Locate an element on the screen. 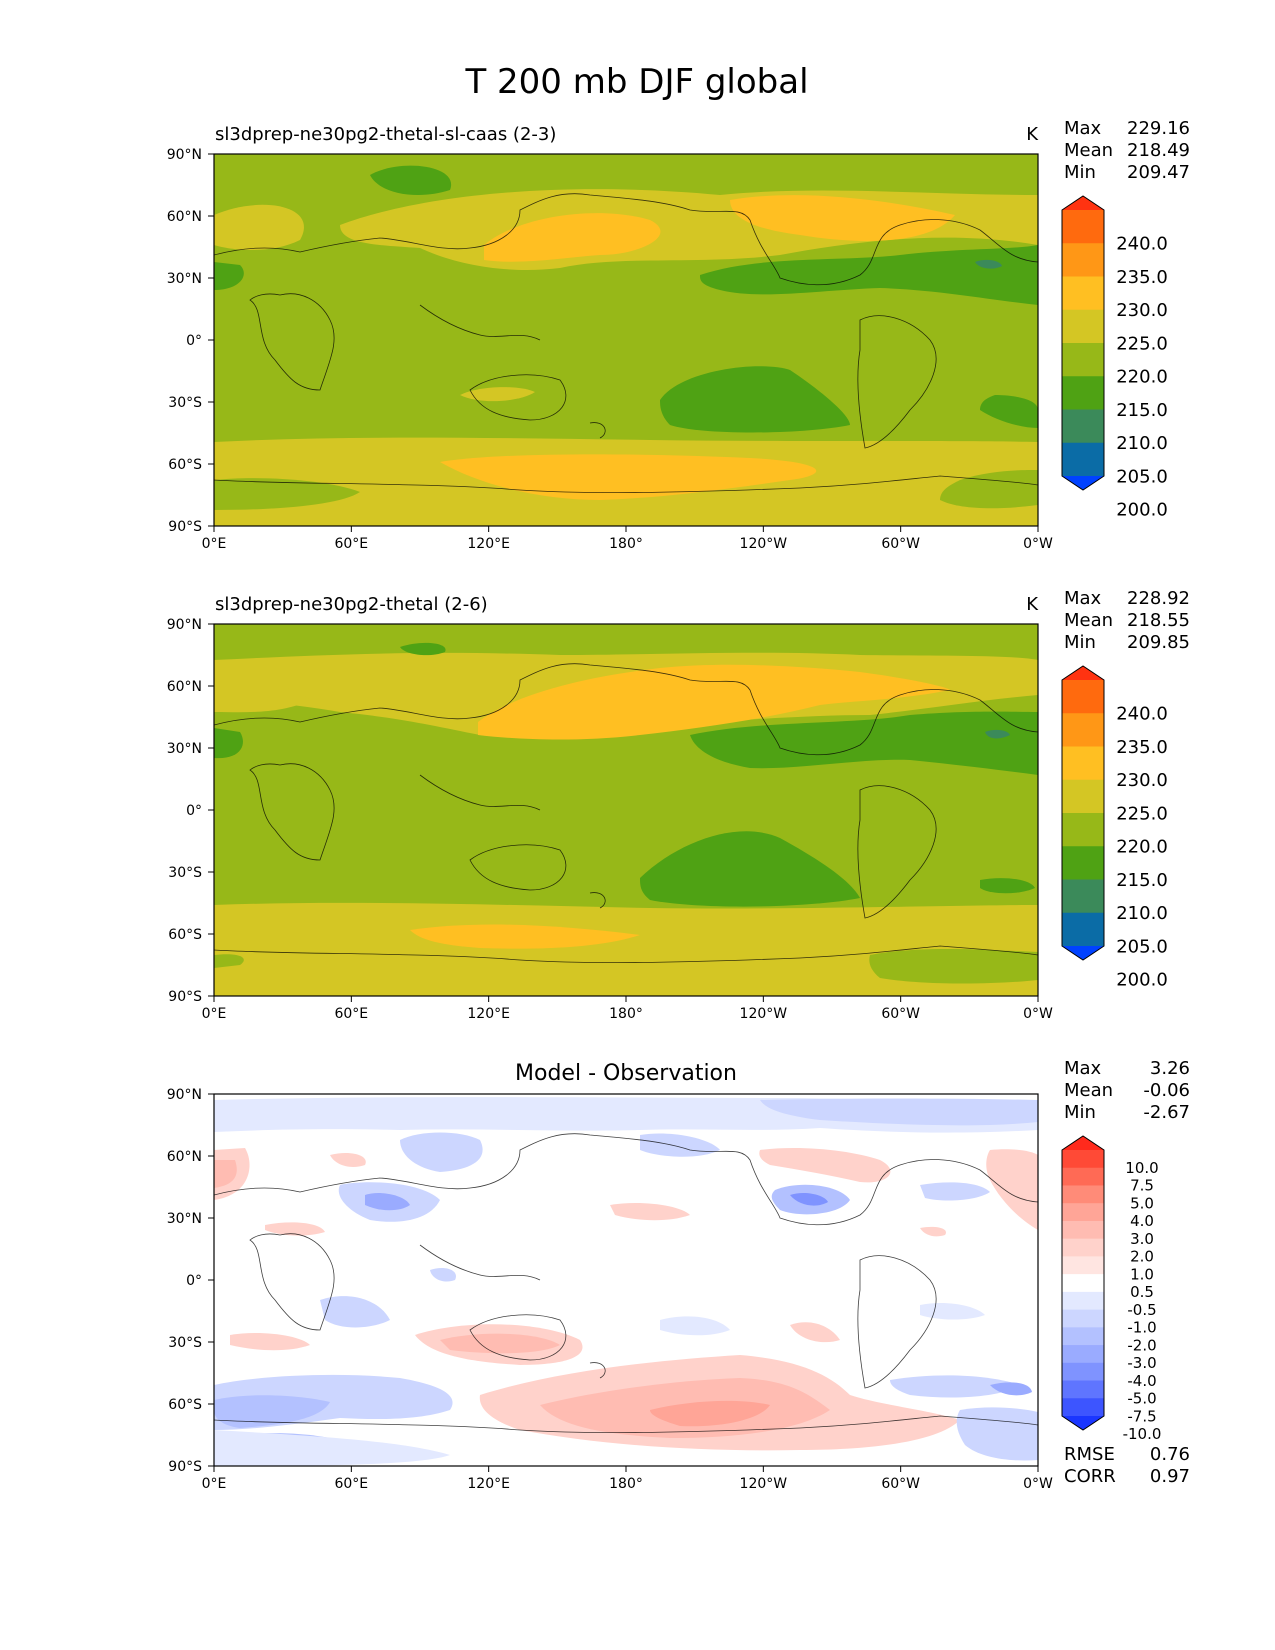 The width and height of the screenshot is (1275, 1650). colorbar-tick-label: -1.0 is located at coordinates (1141, 1328).